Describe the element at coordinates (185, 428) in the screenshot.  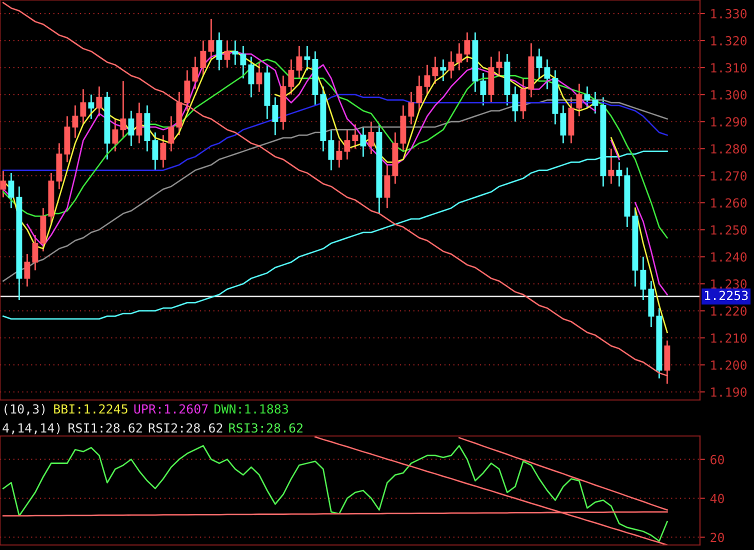
I see `text: RSI2:28.62` at that location.